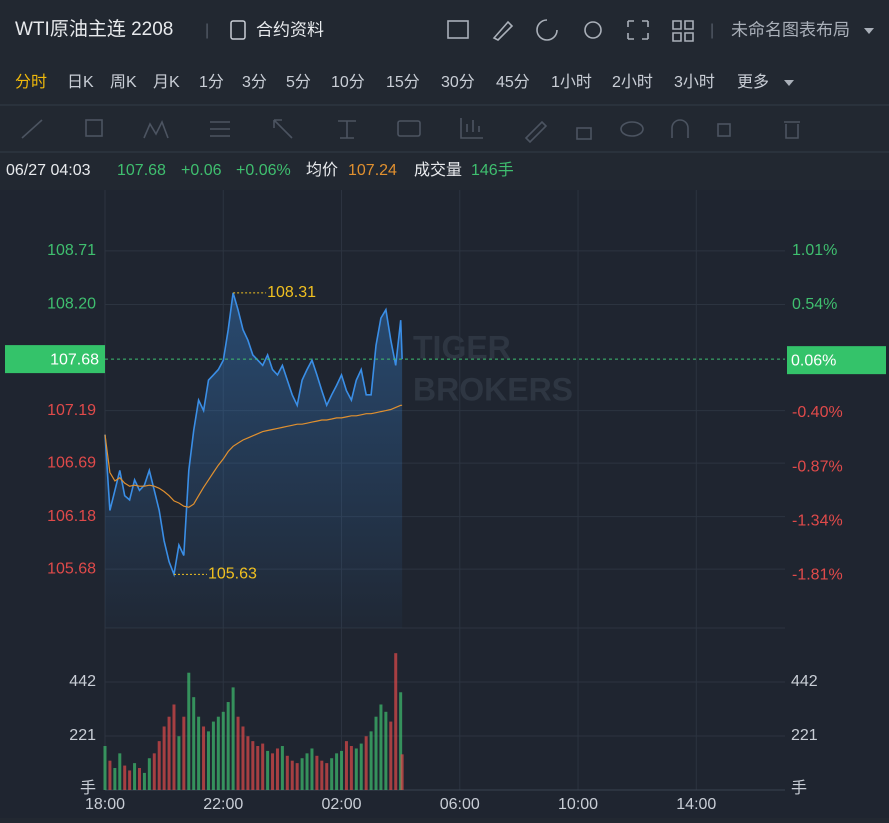 This screenshot has width=889, height=823. Describe the element at coordinates (71, 568) in the screenshot. I see `y-tick-label: 105.68` at that location.